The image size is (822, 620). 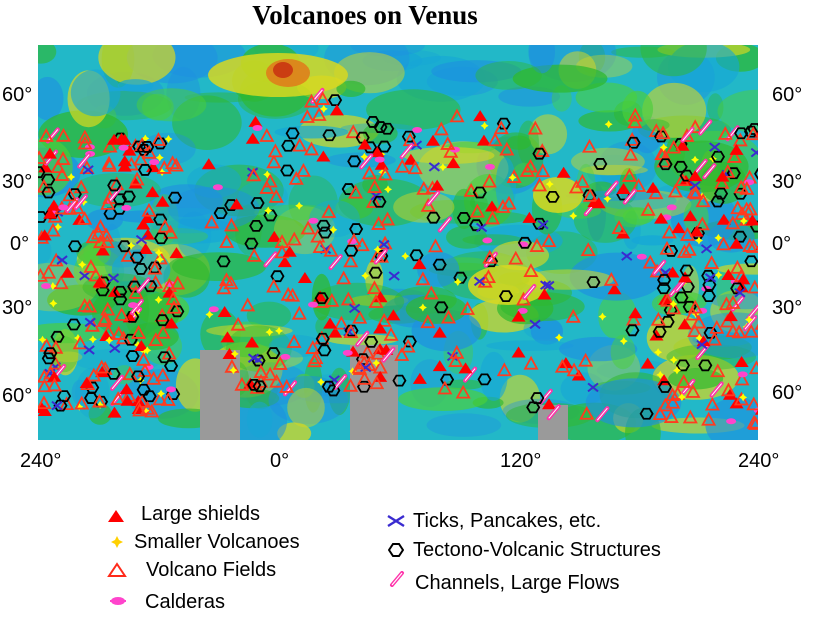 What do you see at coordinates (517, 583) in the screenshot?
I see `legend-label-channels-flows: Channels, Large Flows` at bounding box center [517, 583].